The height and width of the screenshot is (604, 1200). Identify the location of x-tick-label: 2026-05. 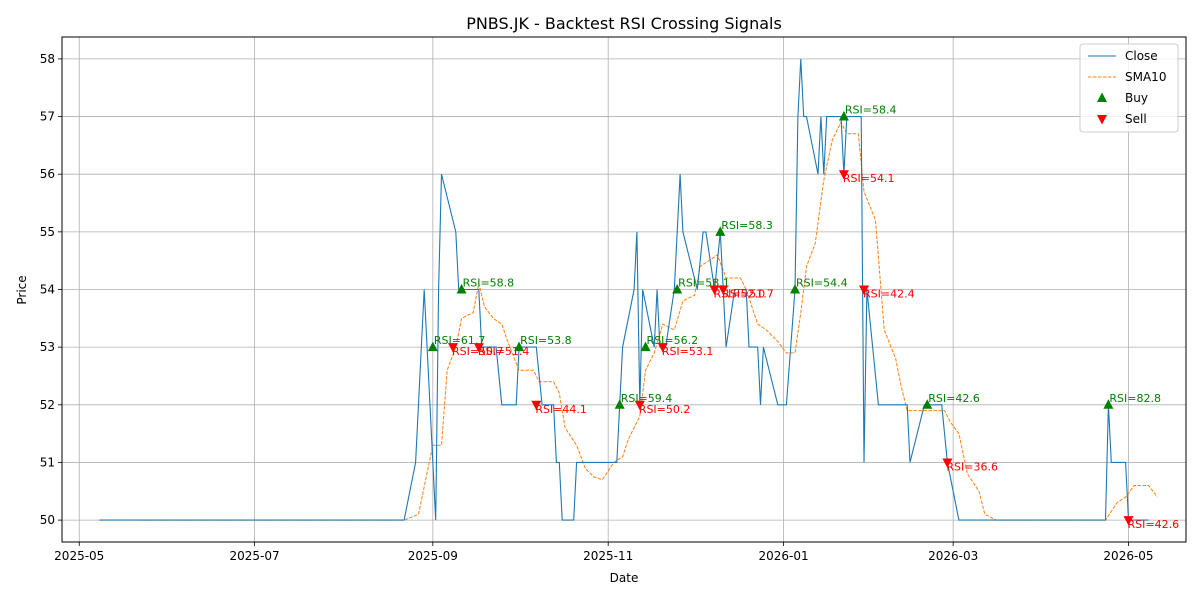
(1128, 556).